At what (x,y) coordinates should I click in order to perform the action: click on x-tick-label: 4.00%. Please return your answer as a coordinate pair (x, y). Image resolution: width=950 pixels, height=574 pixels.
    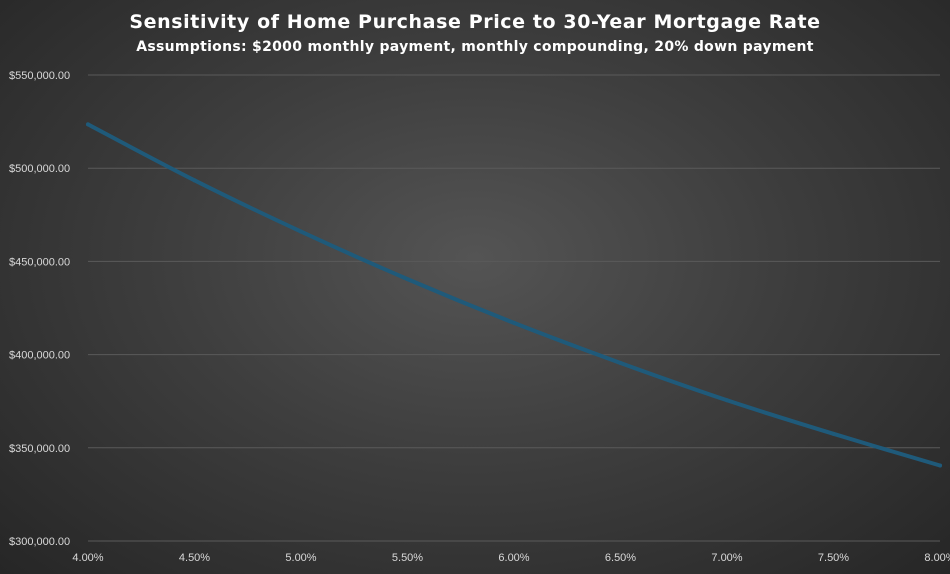
    Looking at the image, I should click on (87, 558).